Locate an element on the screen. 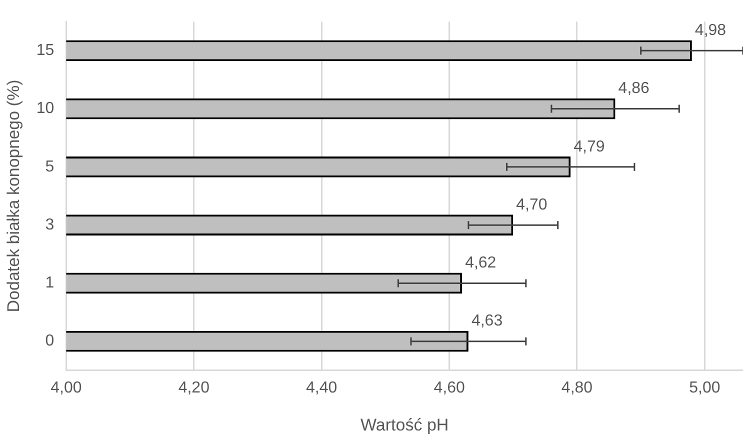 The height and width of the screenshot is (446, 743). data-label: 4,79 is located at coordinates (589, 147).